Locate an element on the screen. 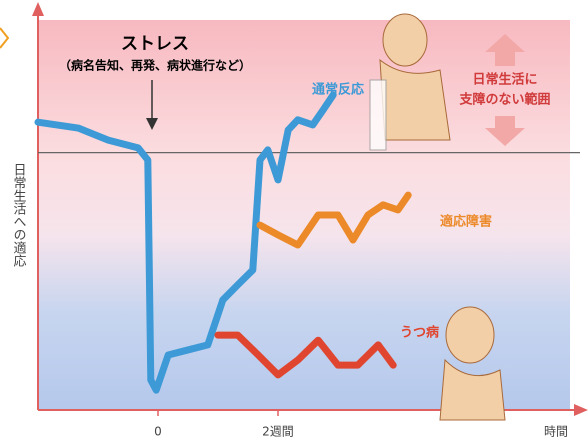  series-label: うつ病 is located at coordinates (419, 333).